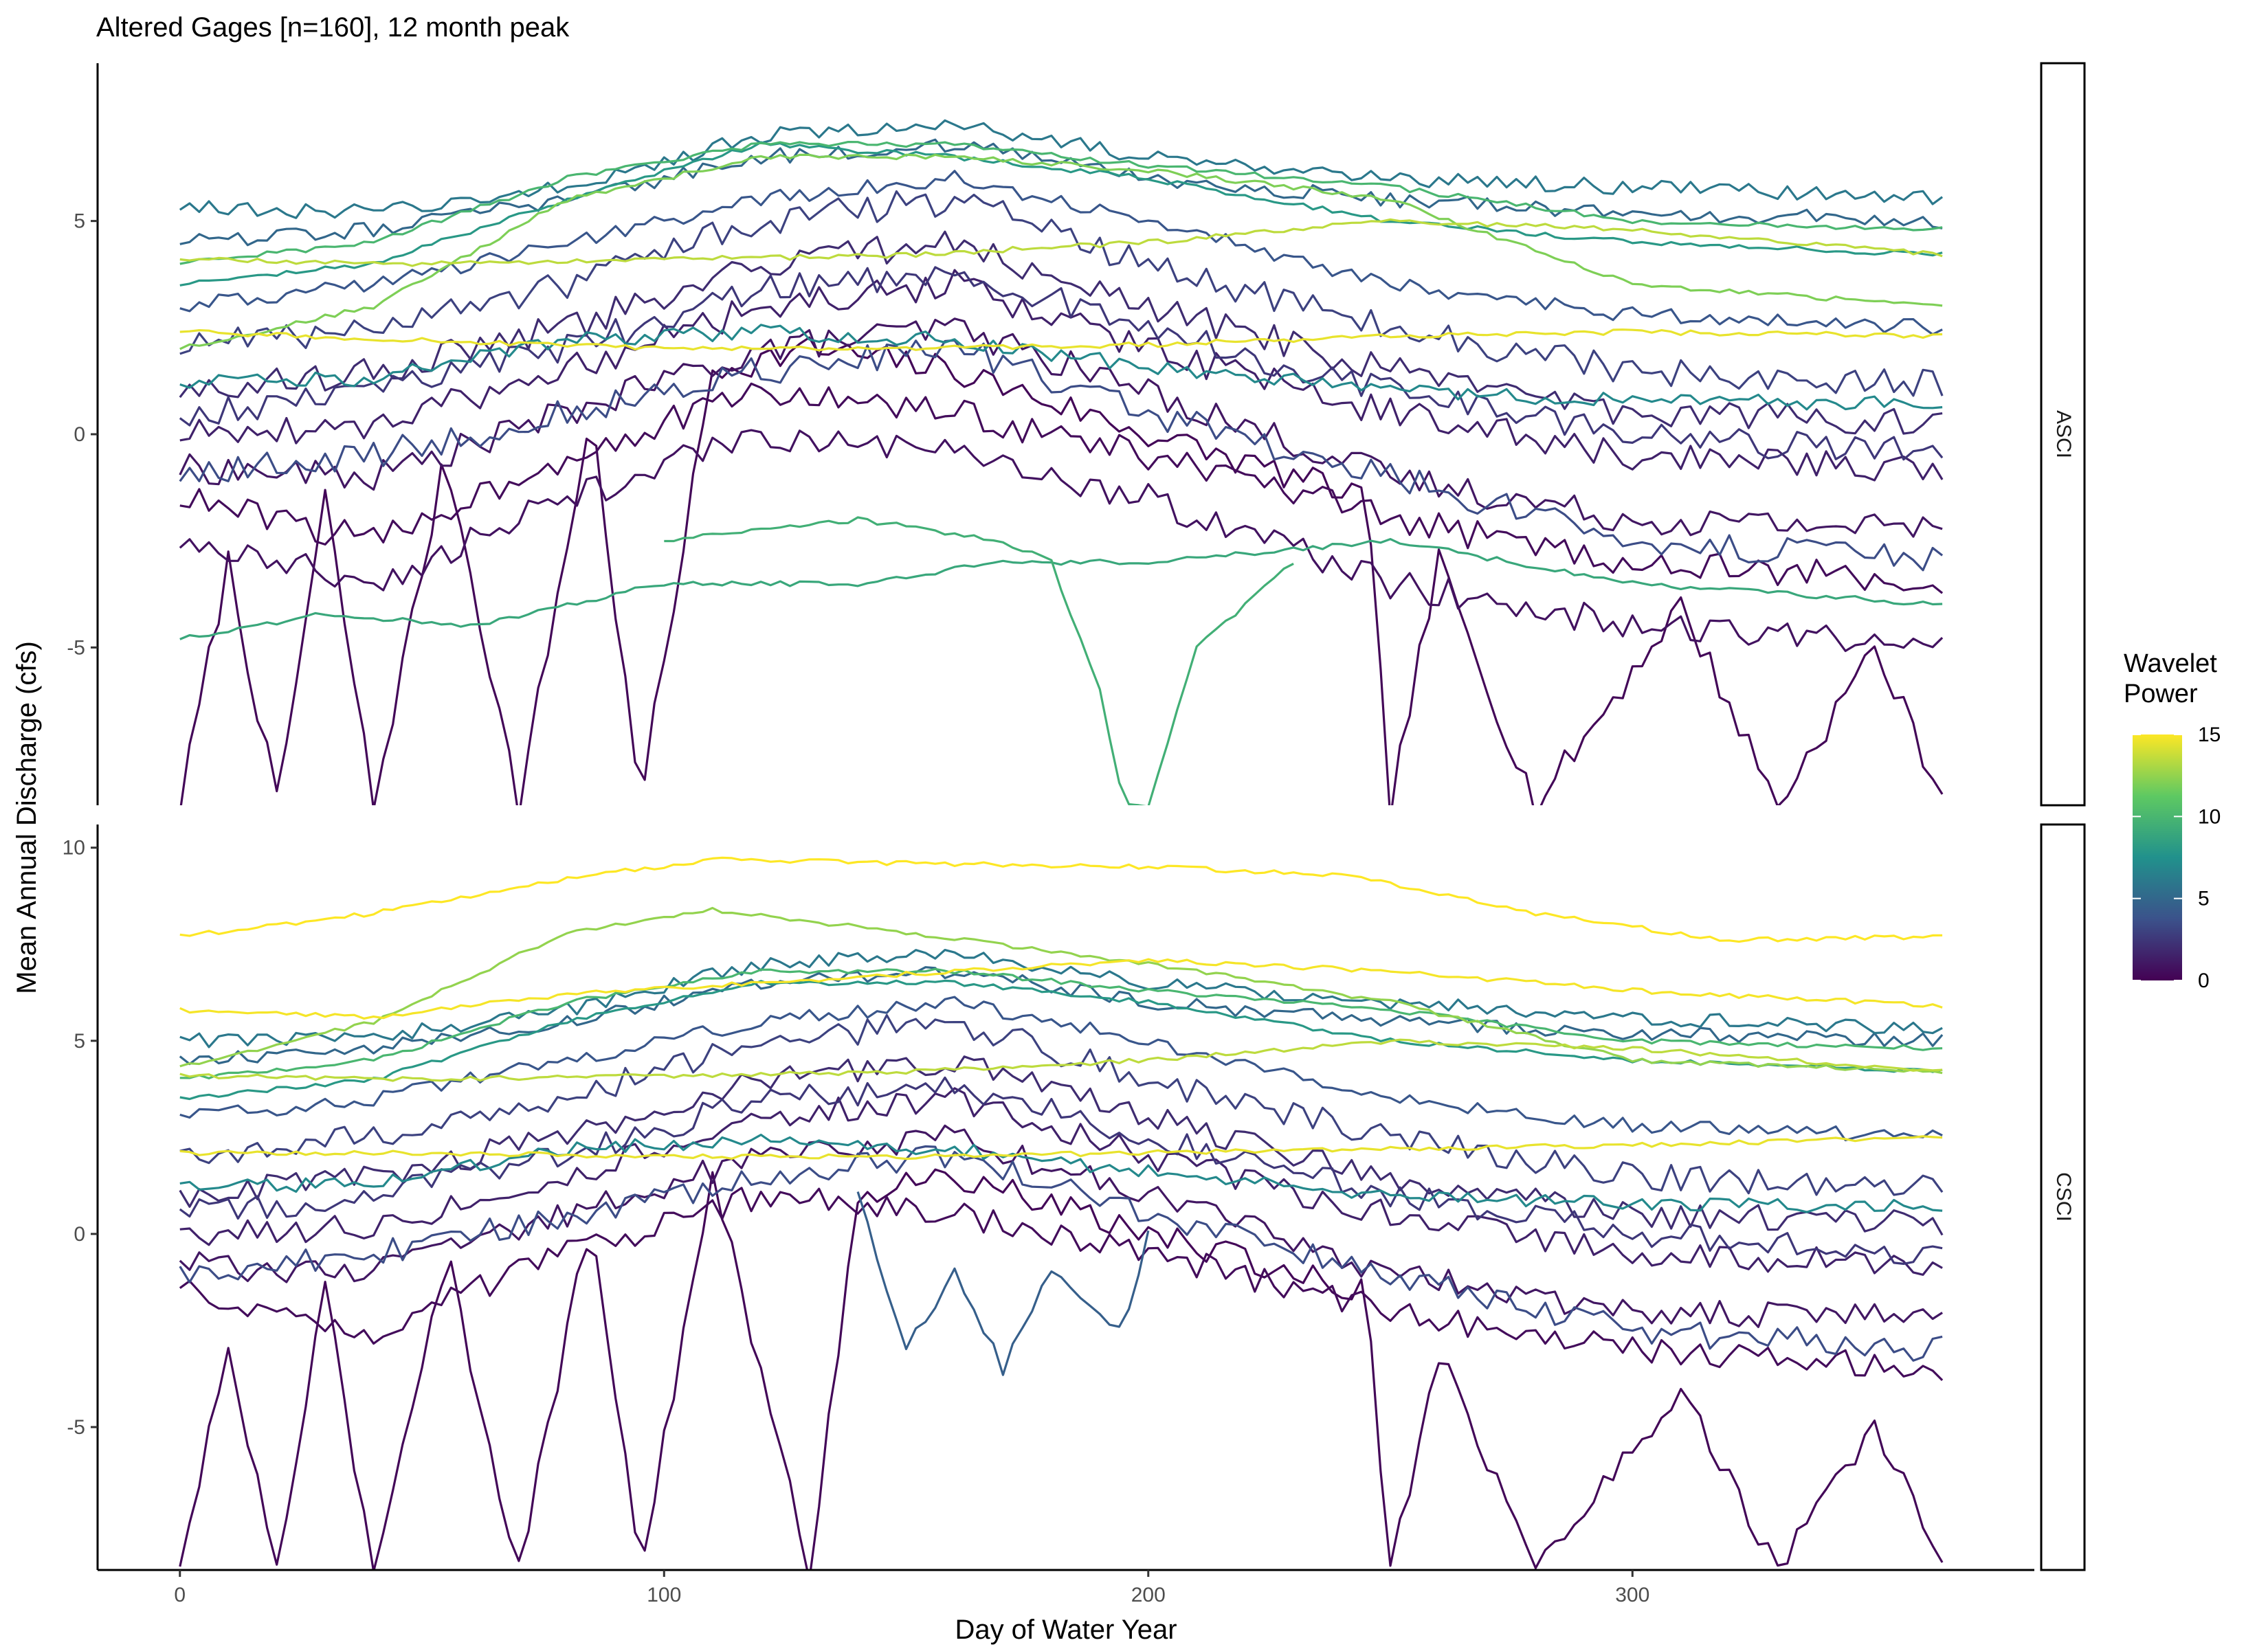 Image resolution: width=2268 pixels, height=1649 pixels. What do you see at coordinates (2209, 734) in the screenshot?
I see `legend-tick-label: 15` at bounding box center [2209, 734].